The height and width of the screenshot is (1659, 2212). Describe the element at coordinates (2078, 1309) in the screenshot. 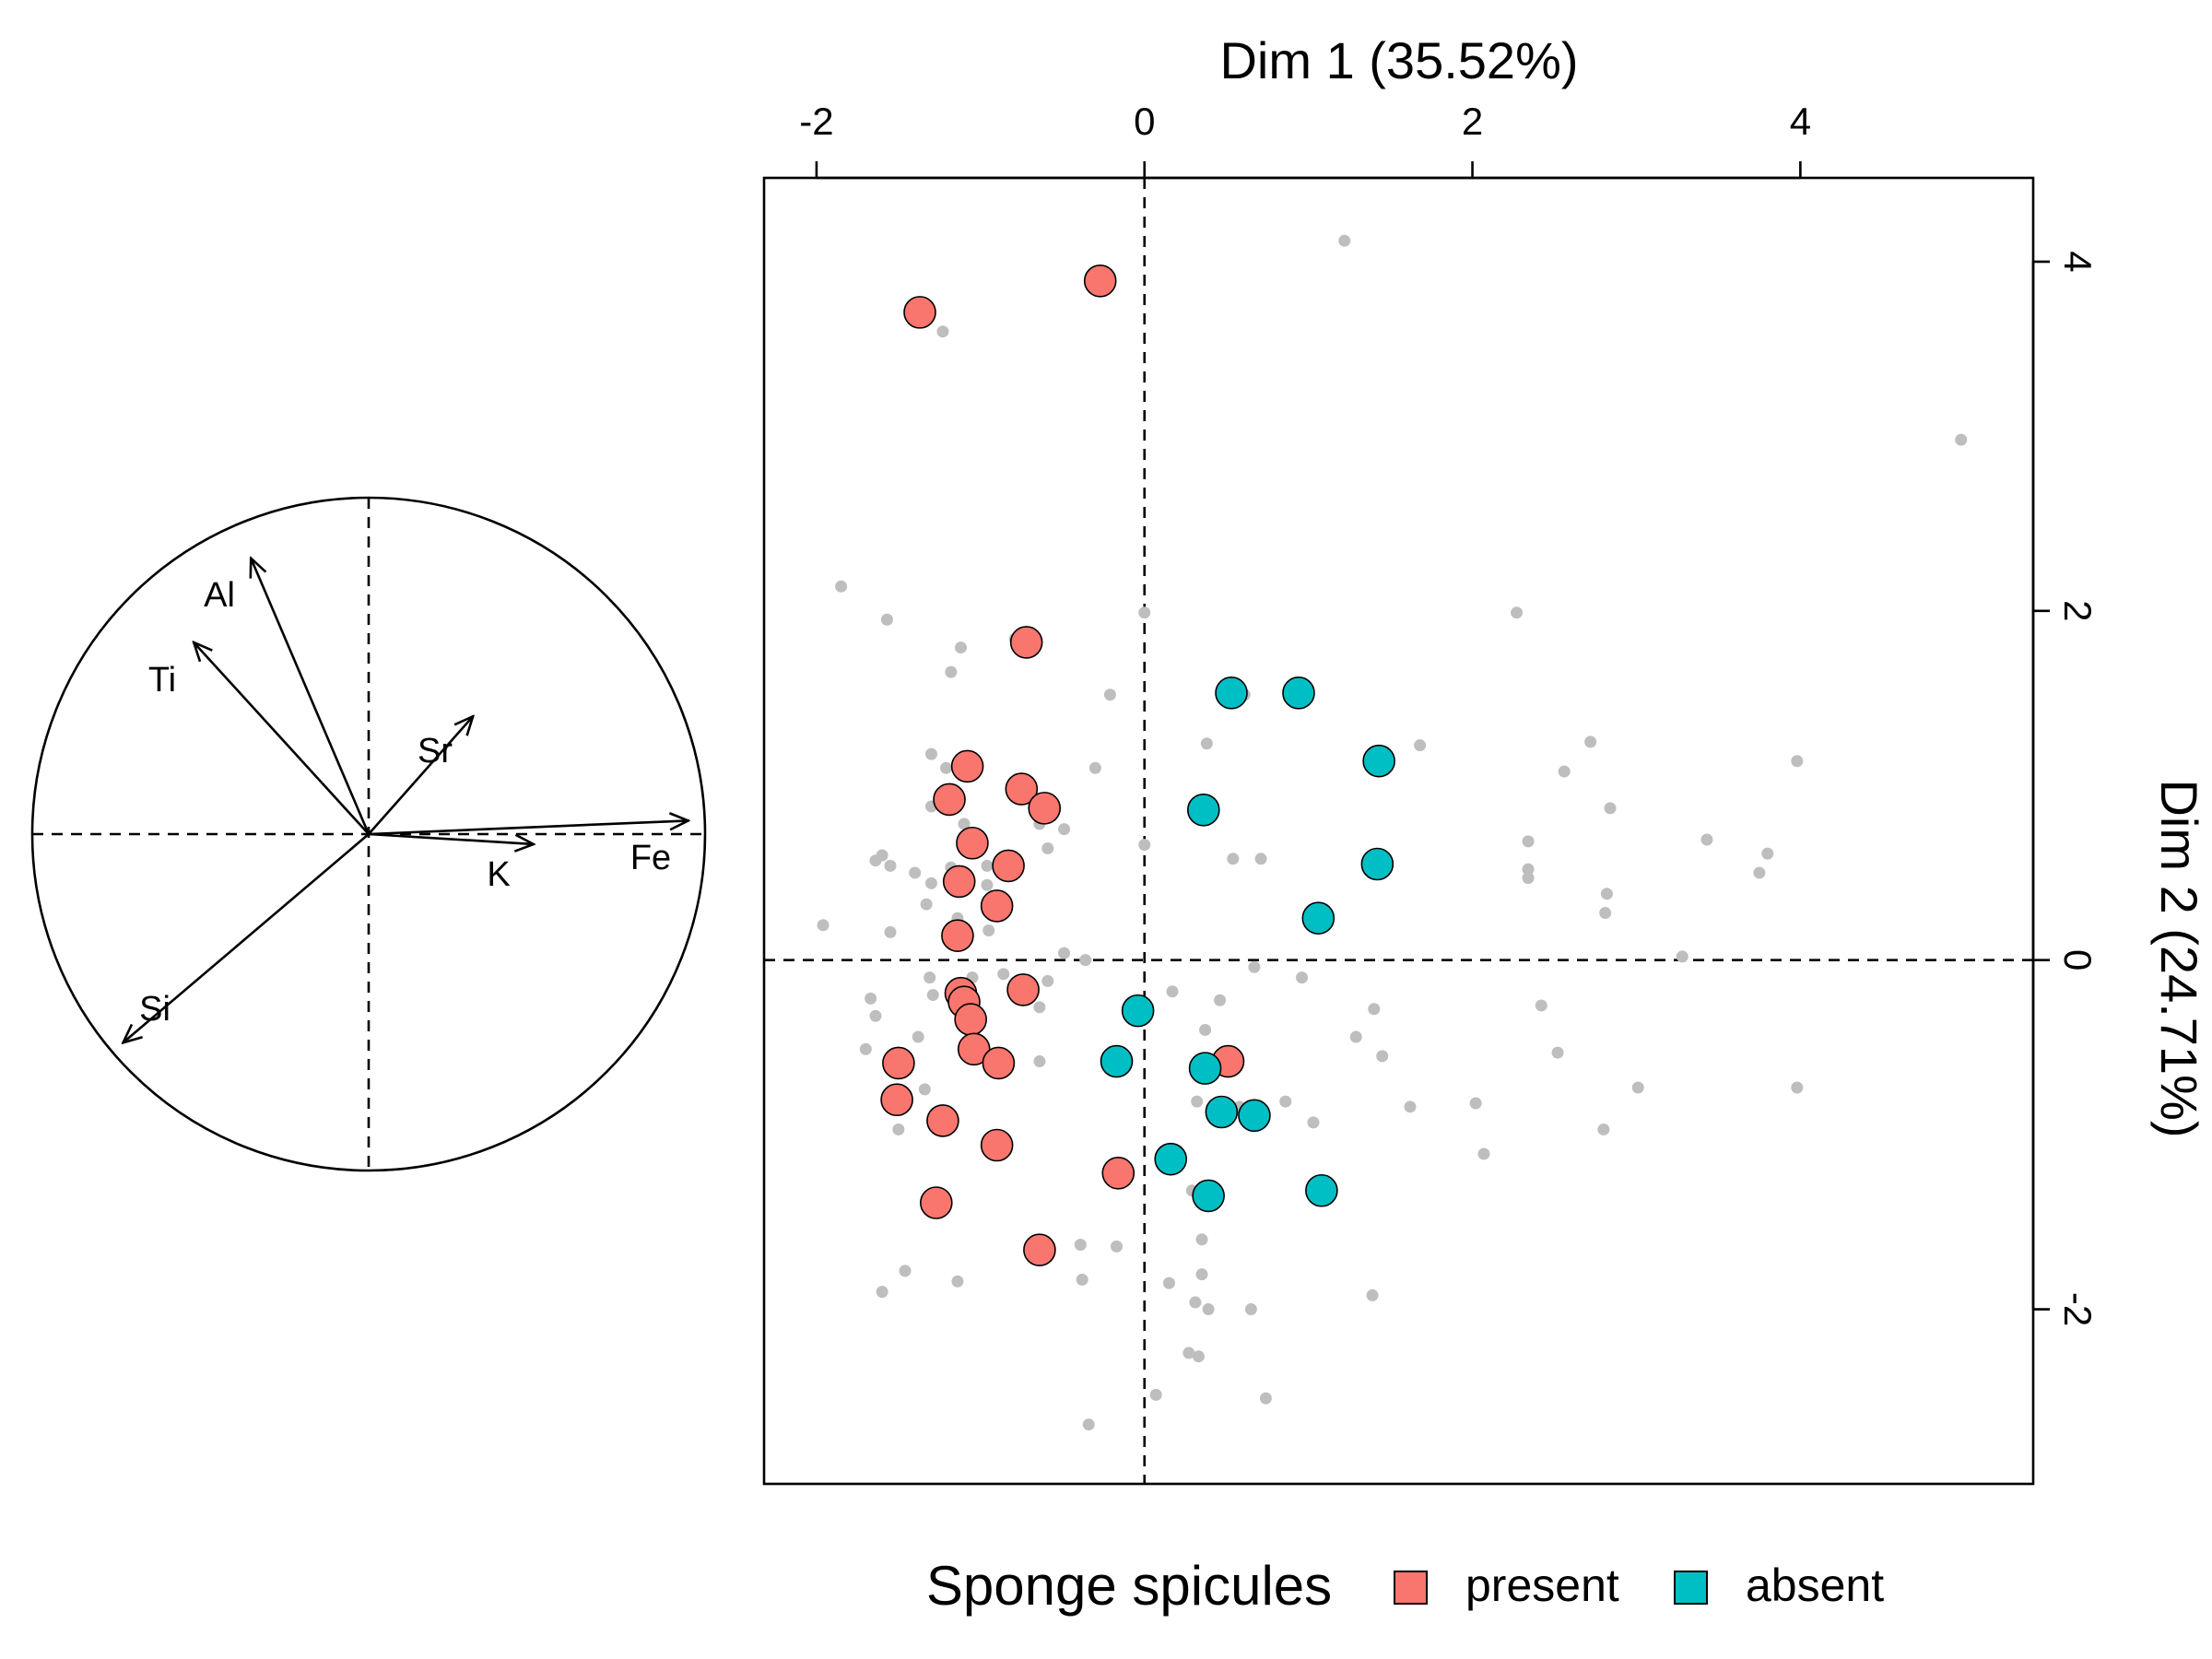

I see `y-tick-label: -2` at that location.